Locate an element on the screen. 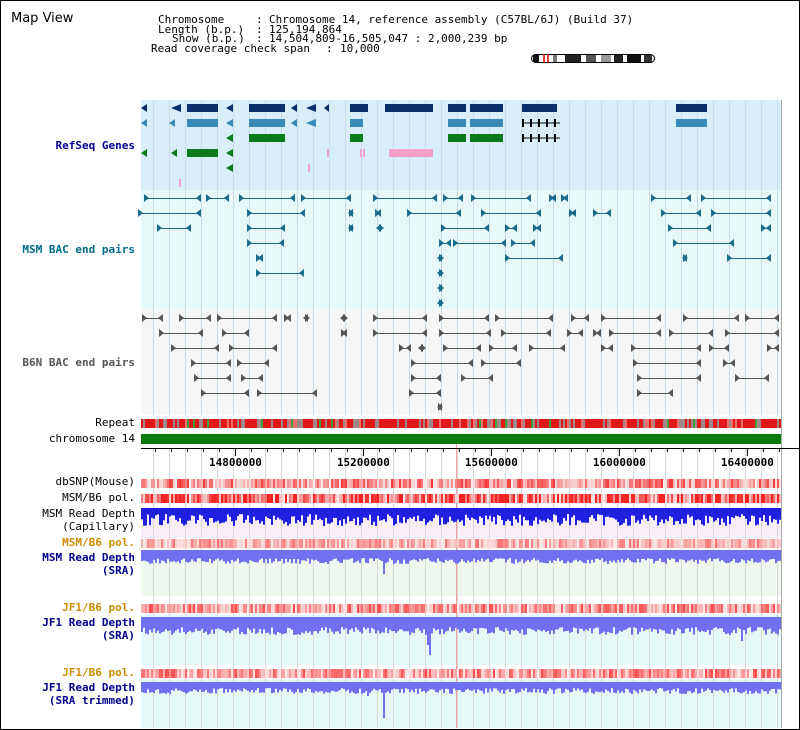  chromosome-ideogram is located at coordinates (593, 58).